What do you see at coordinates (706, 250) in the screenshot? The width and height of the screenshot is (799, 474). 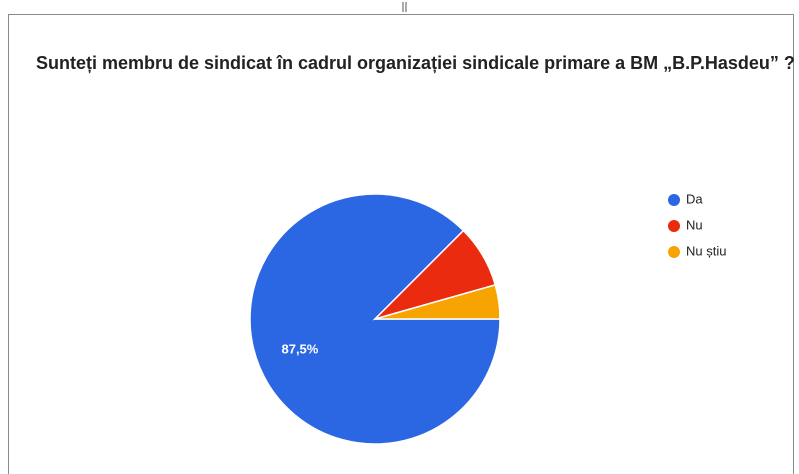 I see `legend-label: Nu știu` at bounding box center [706, 250].